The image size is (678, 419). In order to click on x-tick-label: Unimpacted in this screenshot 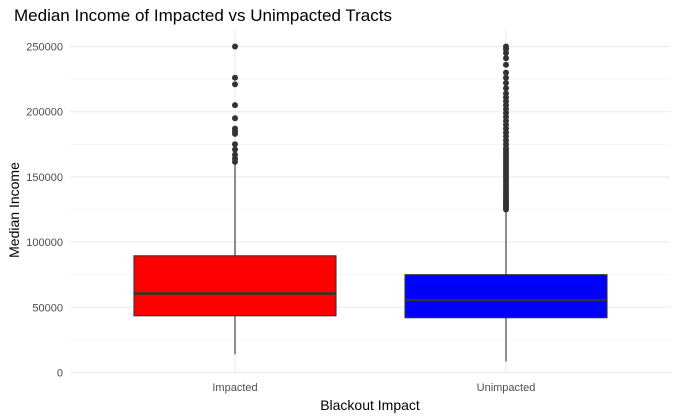, I will do `click(506, 388)`.